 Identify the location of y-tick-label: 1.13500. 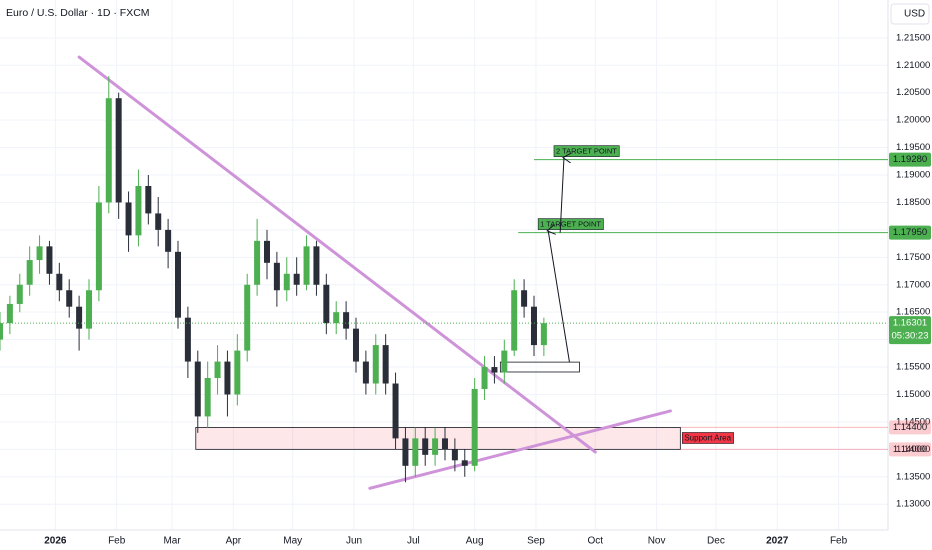
(913, 476).